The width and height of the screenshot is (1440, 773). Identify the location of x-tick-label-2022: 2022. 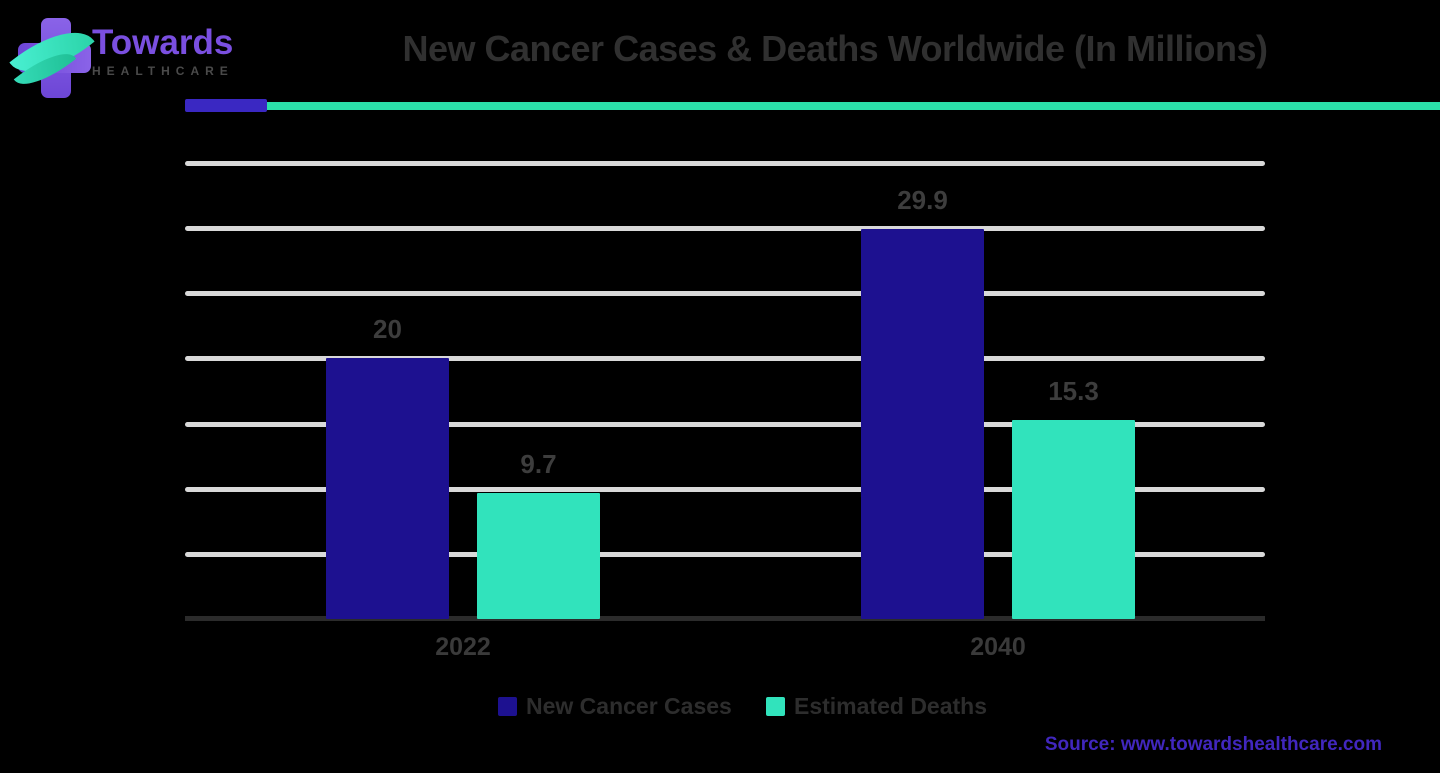
(463, 647).